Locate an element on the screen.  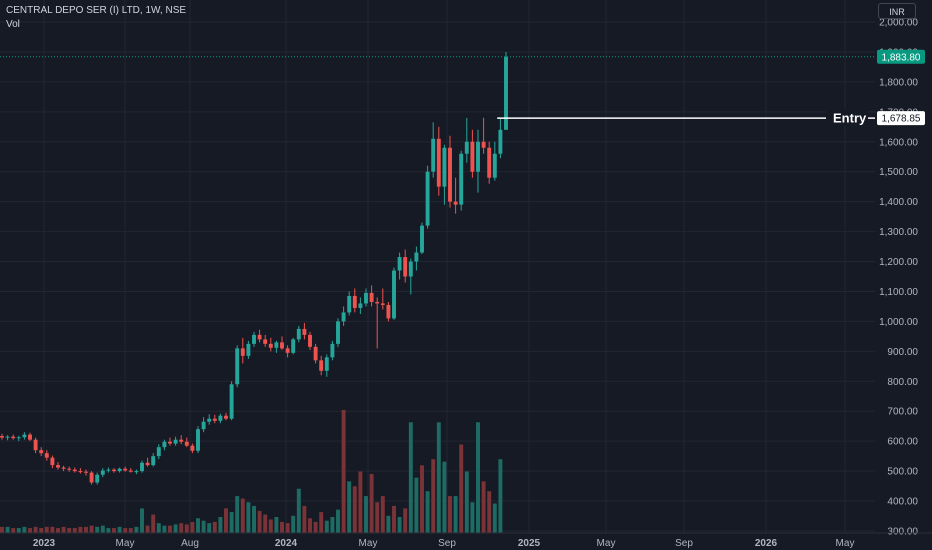
entry-label-bg is located at coordinates (847, 118).